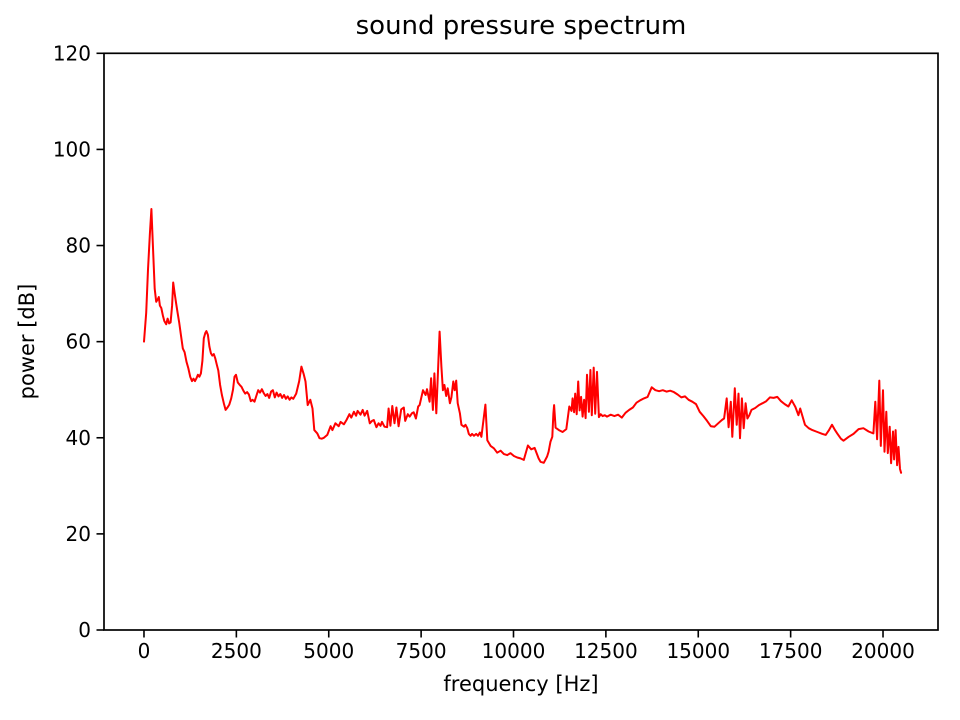 This screenshot has width=960, height=720. What do you see at coordinates (236, 651) in the screenshot?
I see `x-tick-label: 2500` at bounding box center [236, 651].